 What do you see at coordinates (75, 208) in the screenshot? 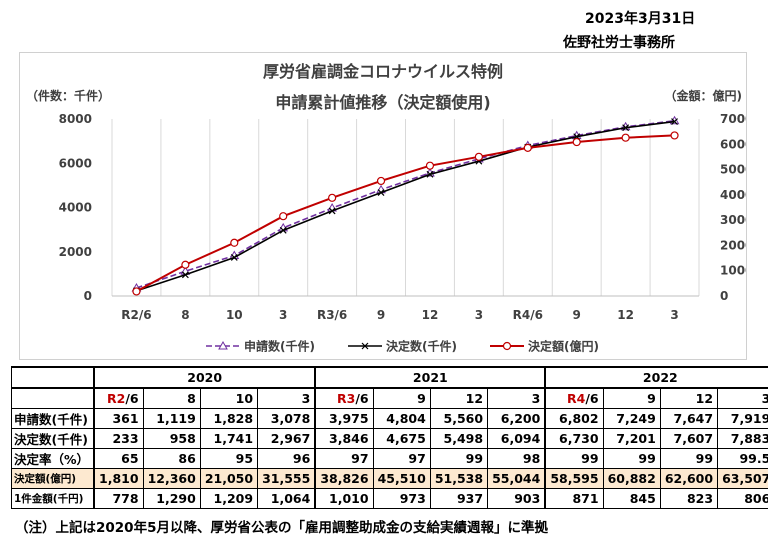
I see `y-left-tick-label: 4000` at bounding box center [75, 208].